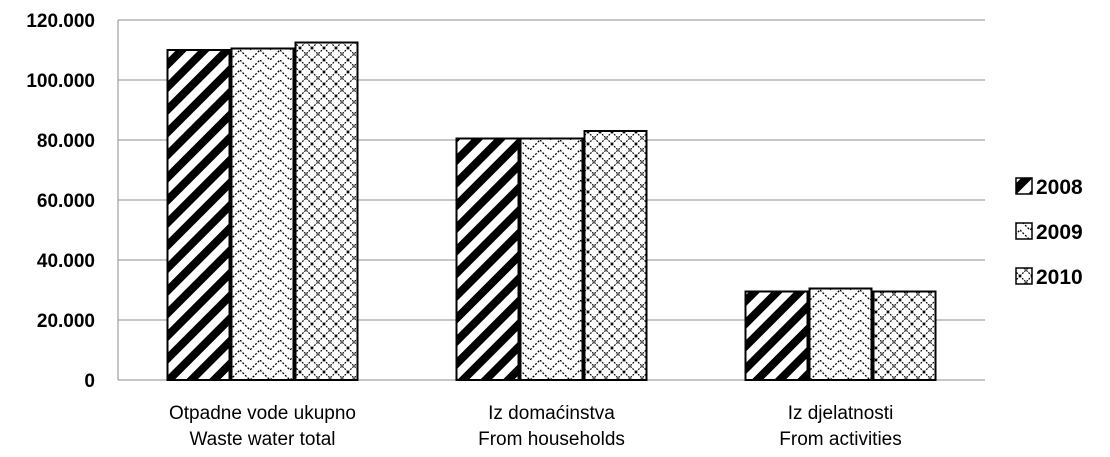 The height and width of the screenshot is (457, 1110). Describe the element at coordinates (262, 439) in the screenshot. I see `x-tick-label: Waste water total` at that location.